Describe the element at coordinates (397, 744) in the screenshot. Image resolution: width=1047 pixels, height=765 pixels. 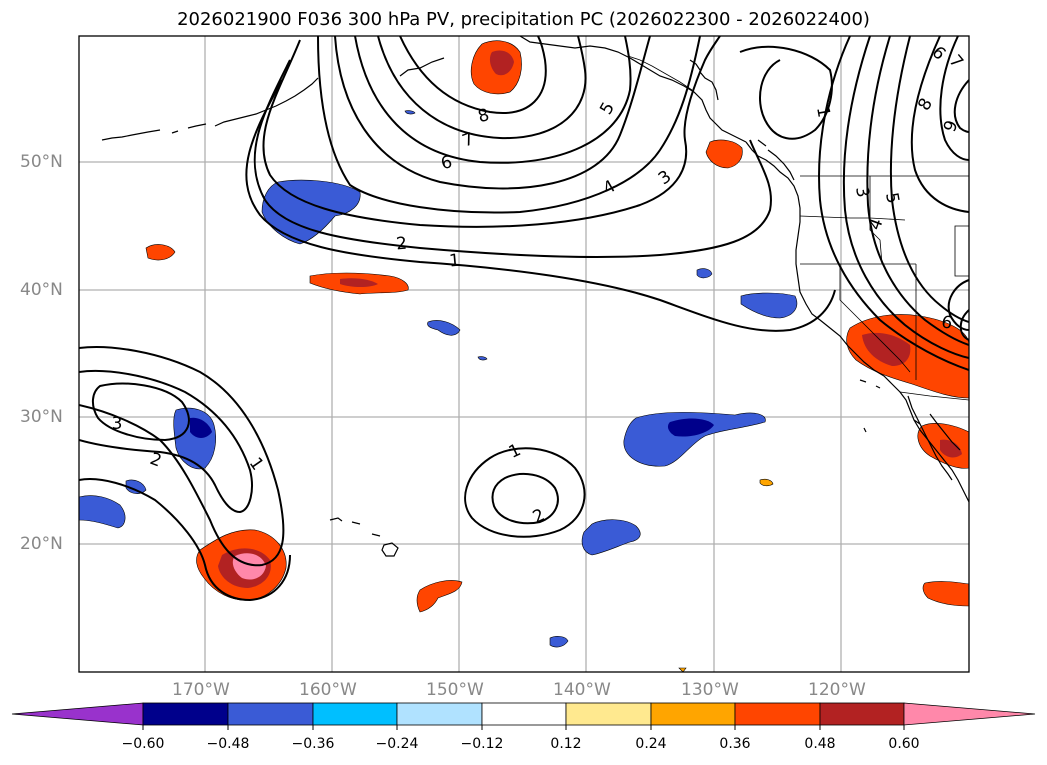
I see `colorbar-label: −0.24` at that location.